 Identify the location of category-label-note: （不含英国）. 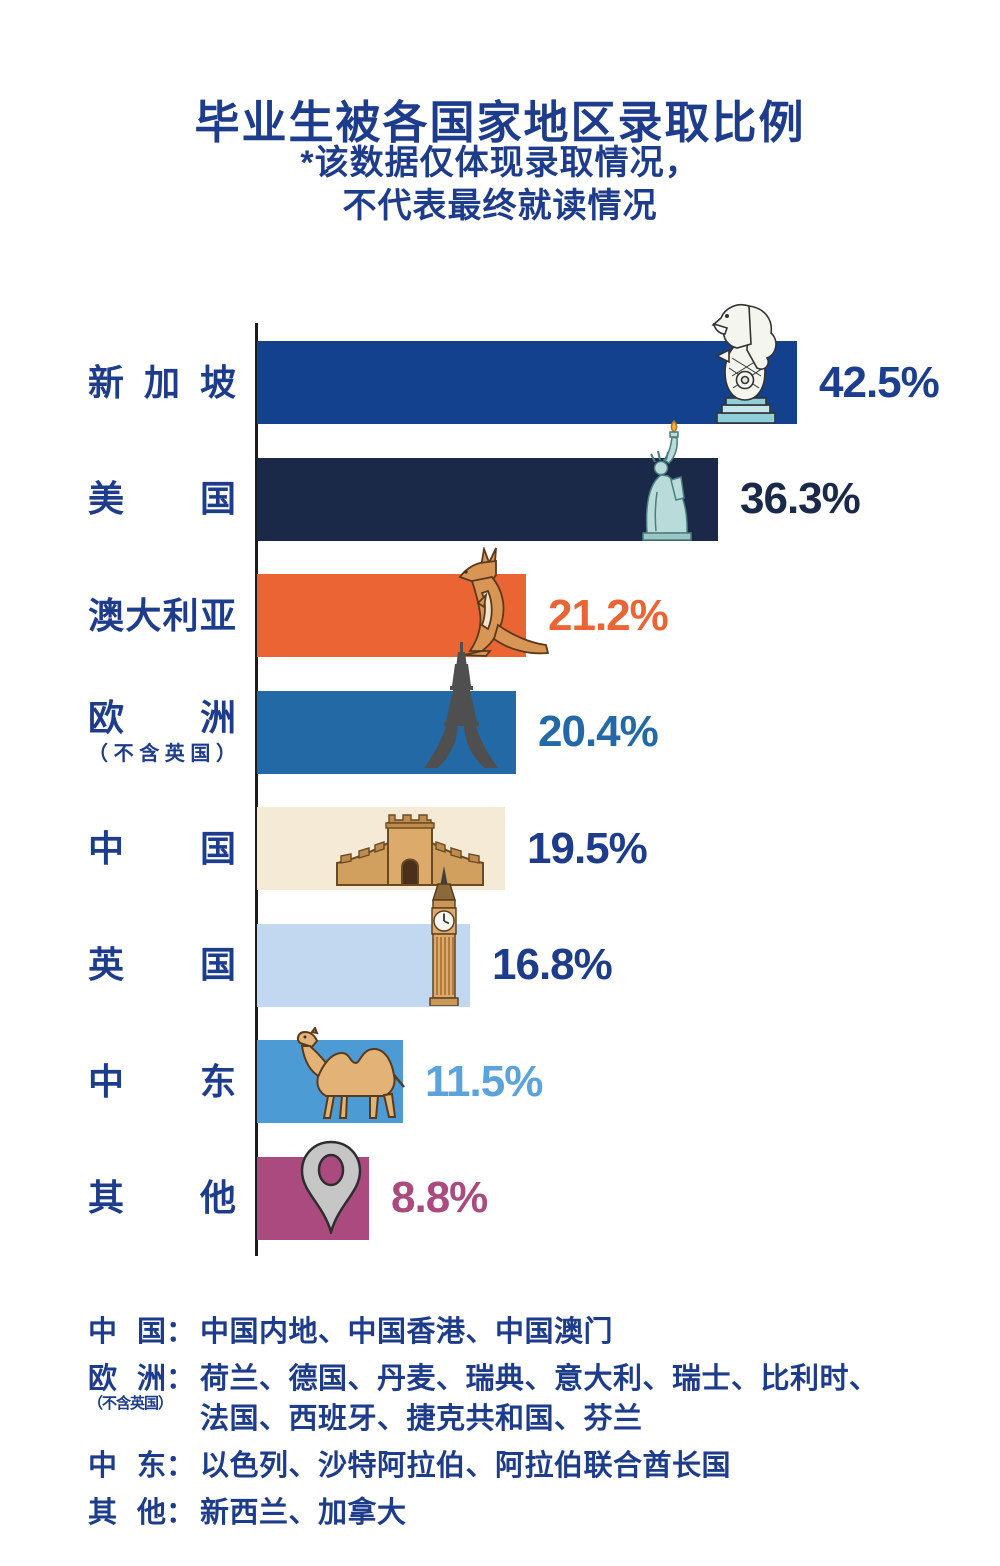
(162, 754).